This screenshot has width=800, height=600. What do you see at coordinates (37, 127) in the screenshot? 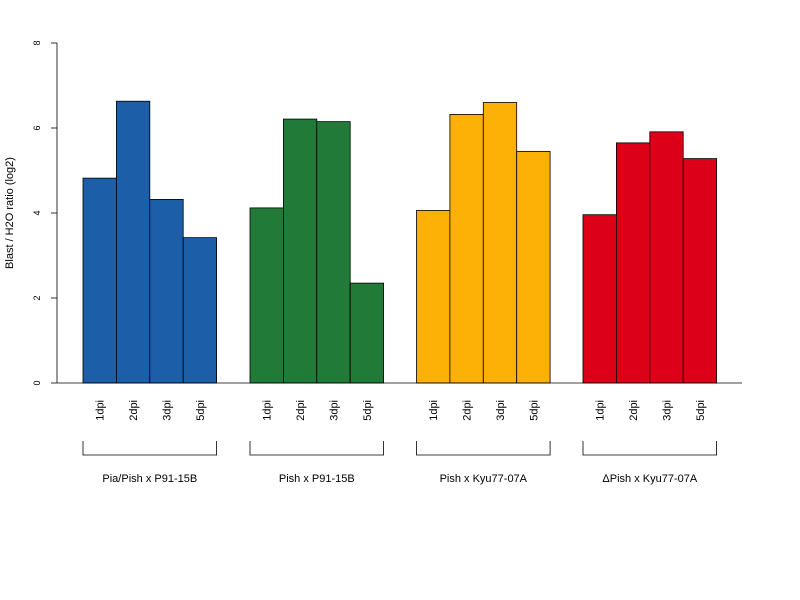
I see `y-tick-label: 6` at bounding box center [37, 127].